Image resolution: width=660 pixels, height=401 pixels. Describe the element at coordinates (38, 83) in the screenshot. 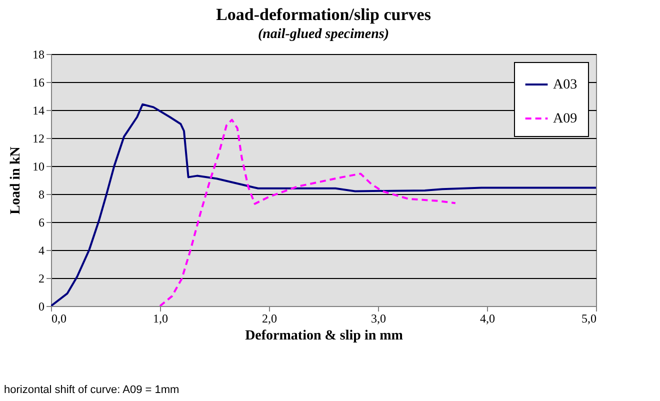

I see `y-tick-label: 16` at that location.